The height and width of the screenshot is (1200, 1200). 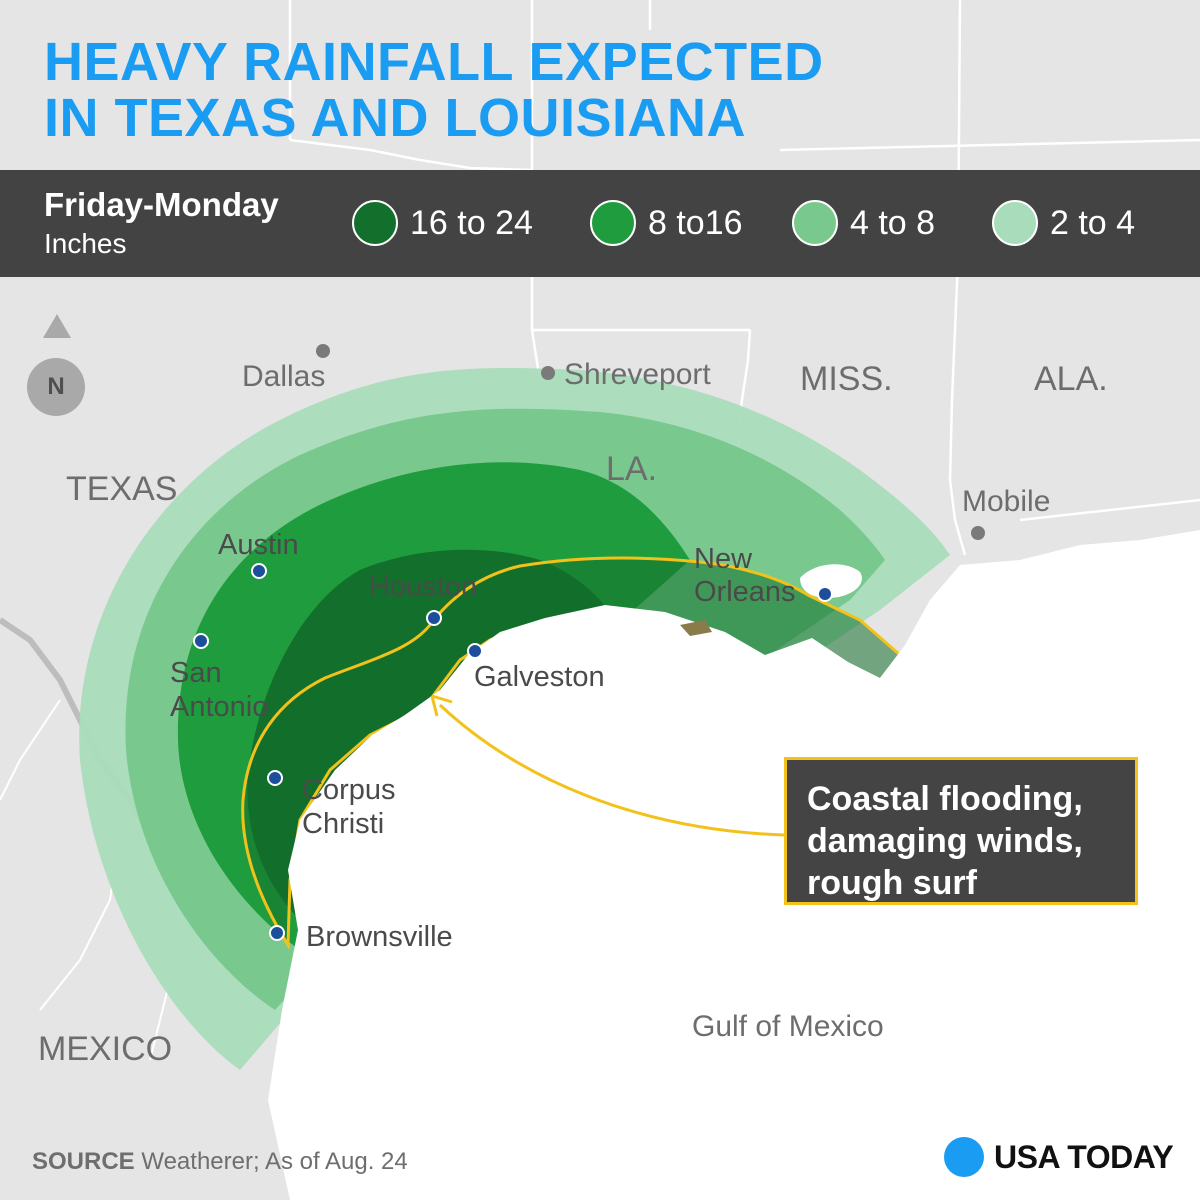 I want to click on callout-arrow, so click(x=611, y=770).